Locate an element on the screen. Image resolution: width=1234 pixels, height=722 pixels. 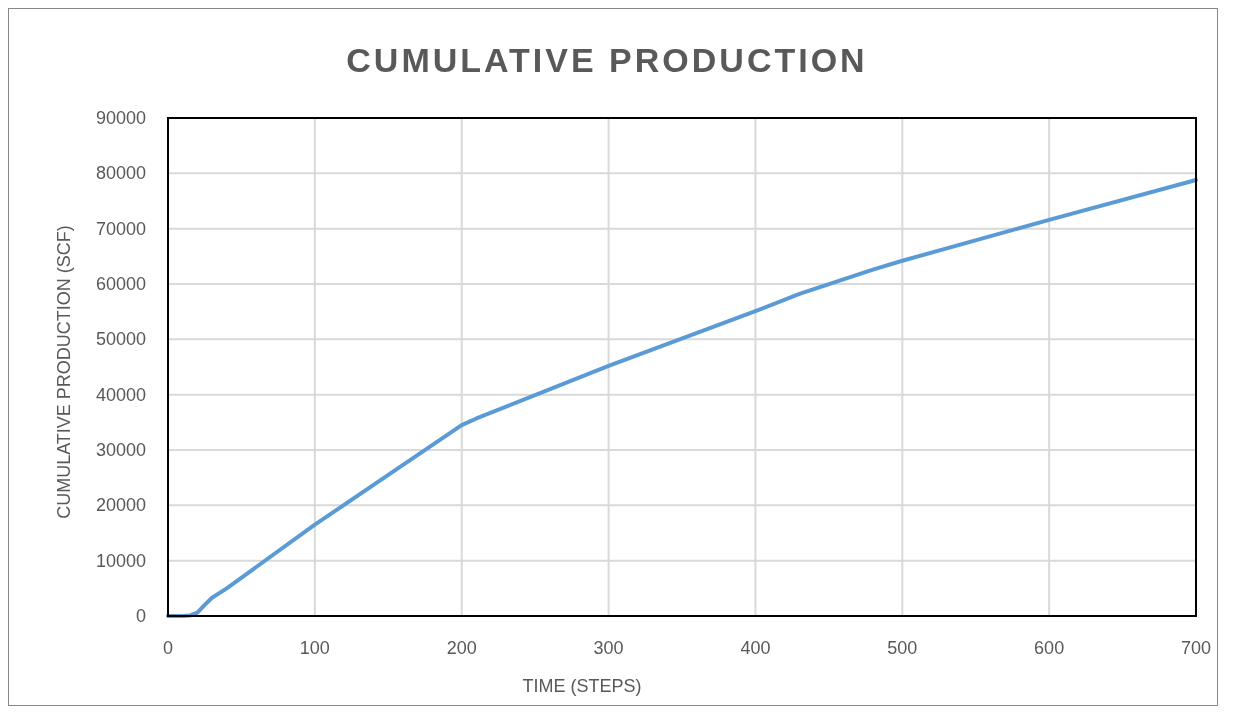
y-tick-label: 80000 is located at coordinates (120, 173).